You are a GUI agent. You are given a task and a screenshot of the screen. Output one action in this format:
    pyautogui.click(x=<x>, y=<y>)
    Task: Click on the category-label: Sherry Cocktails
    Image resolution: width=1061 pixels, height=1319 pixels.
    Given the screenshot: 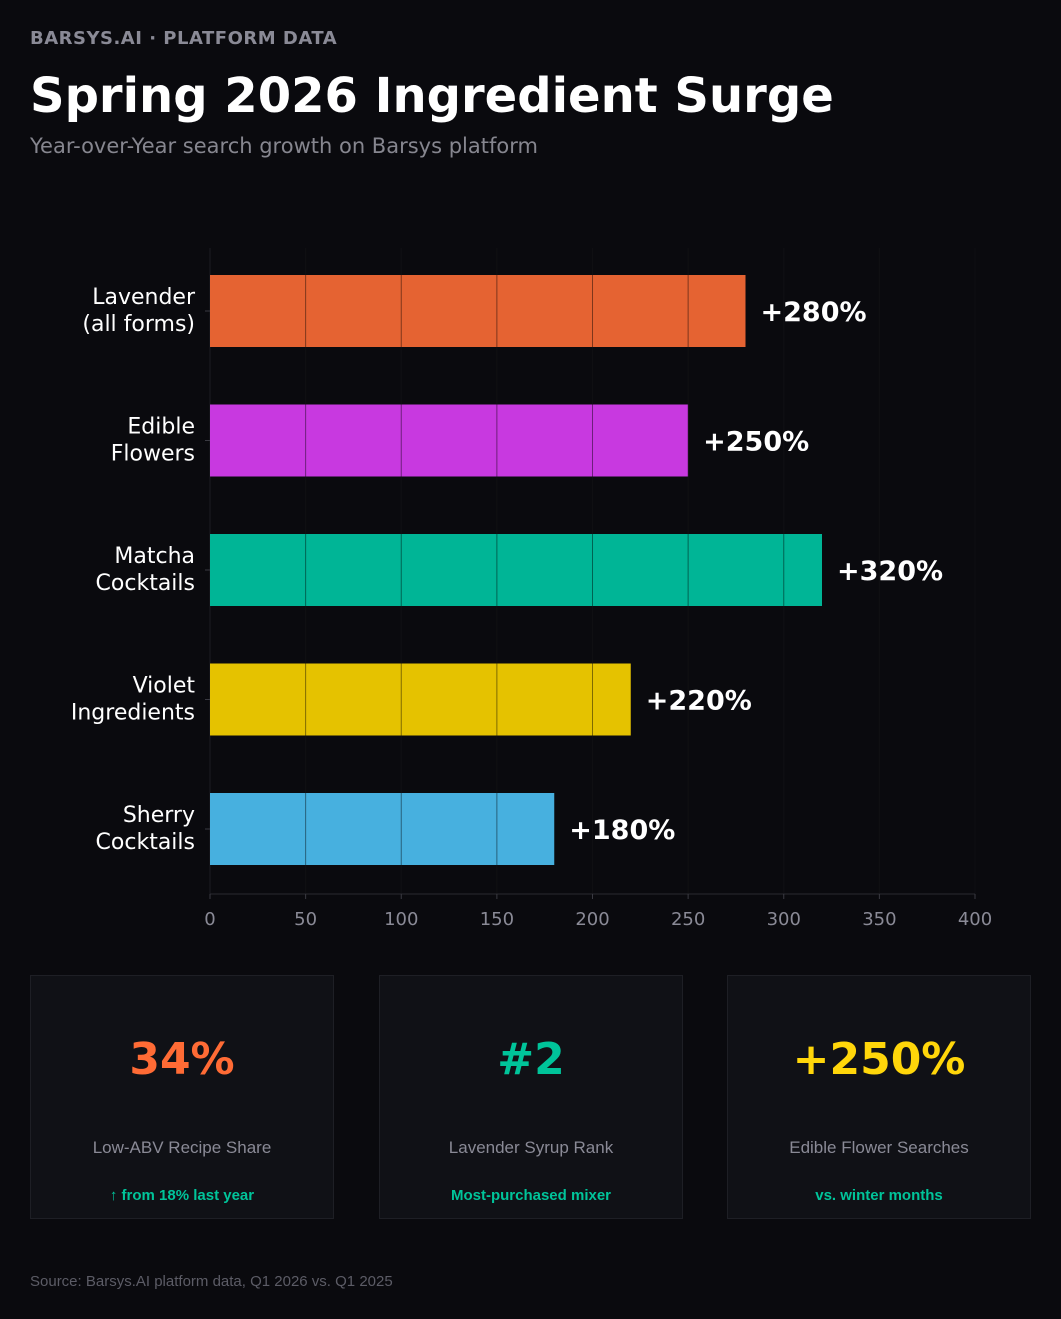 What is the action you would take?
    pyautogui.click(x=145, y=829)
    